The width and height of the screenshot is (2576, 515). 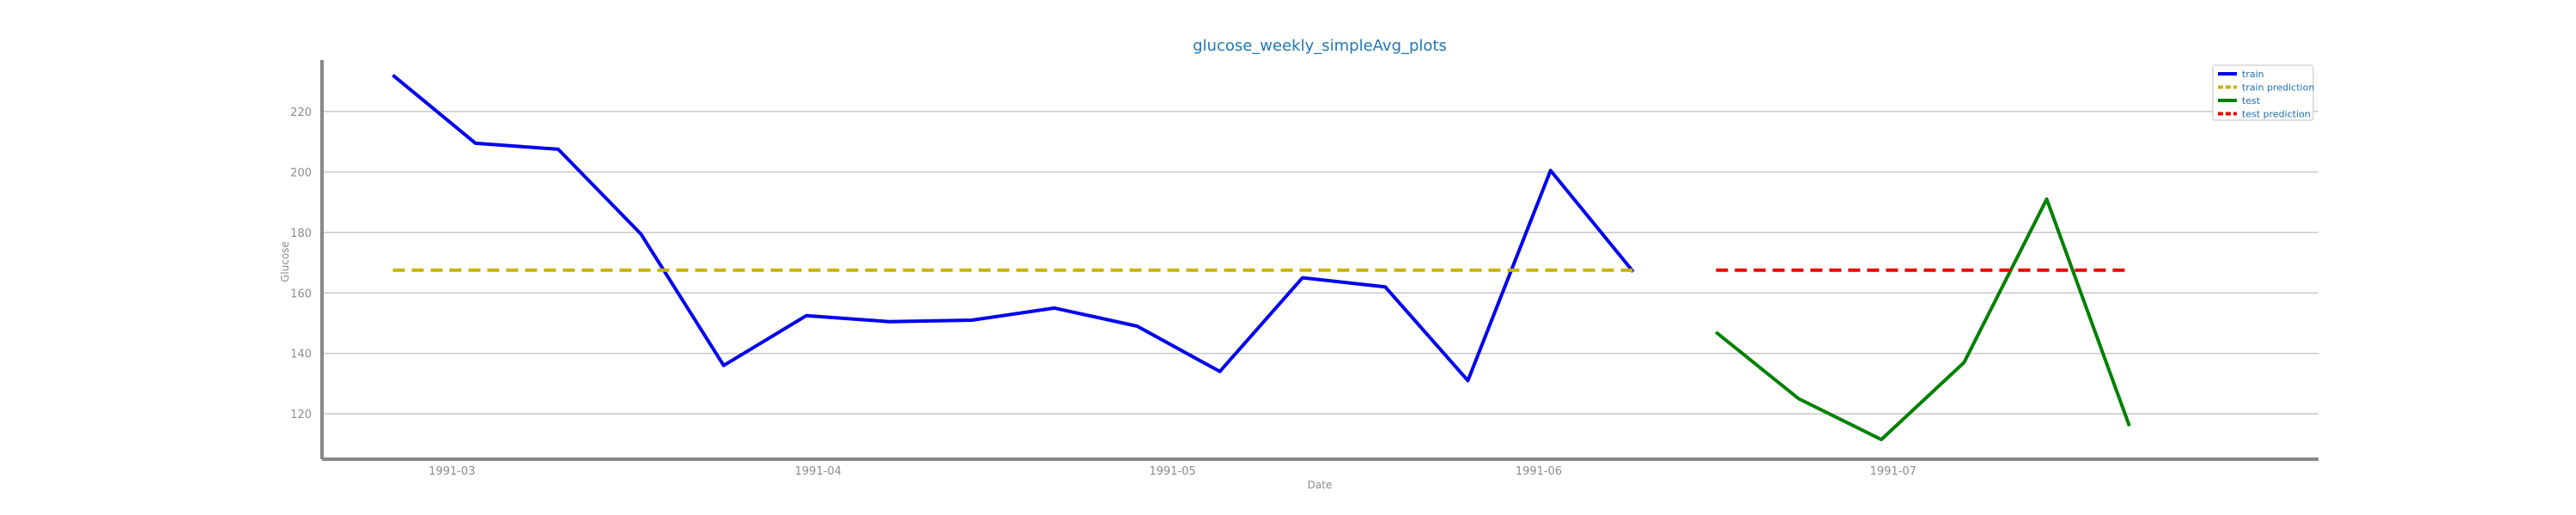 I want to click on y-tick-label: 180, so click(x=301, y=233).